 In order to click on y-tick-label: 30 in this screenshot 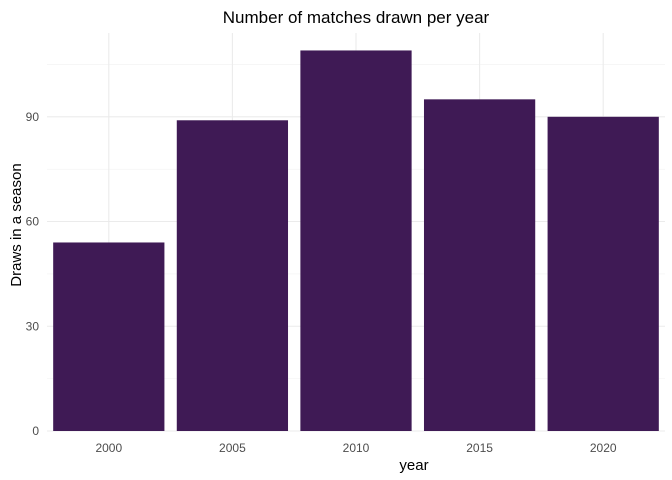, I will do `click(33, 326)`.